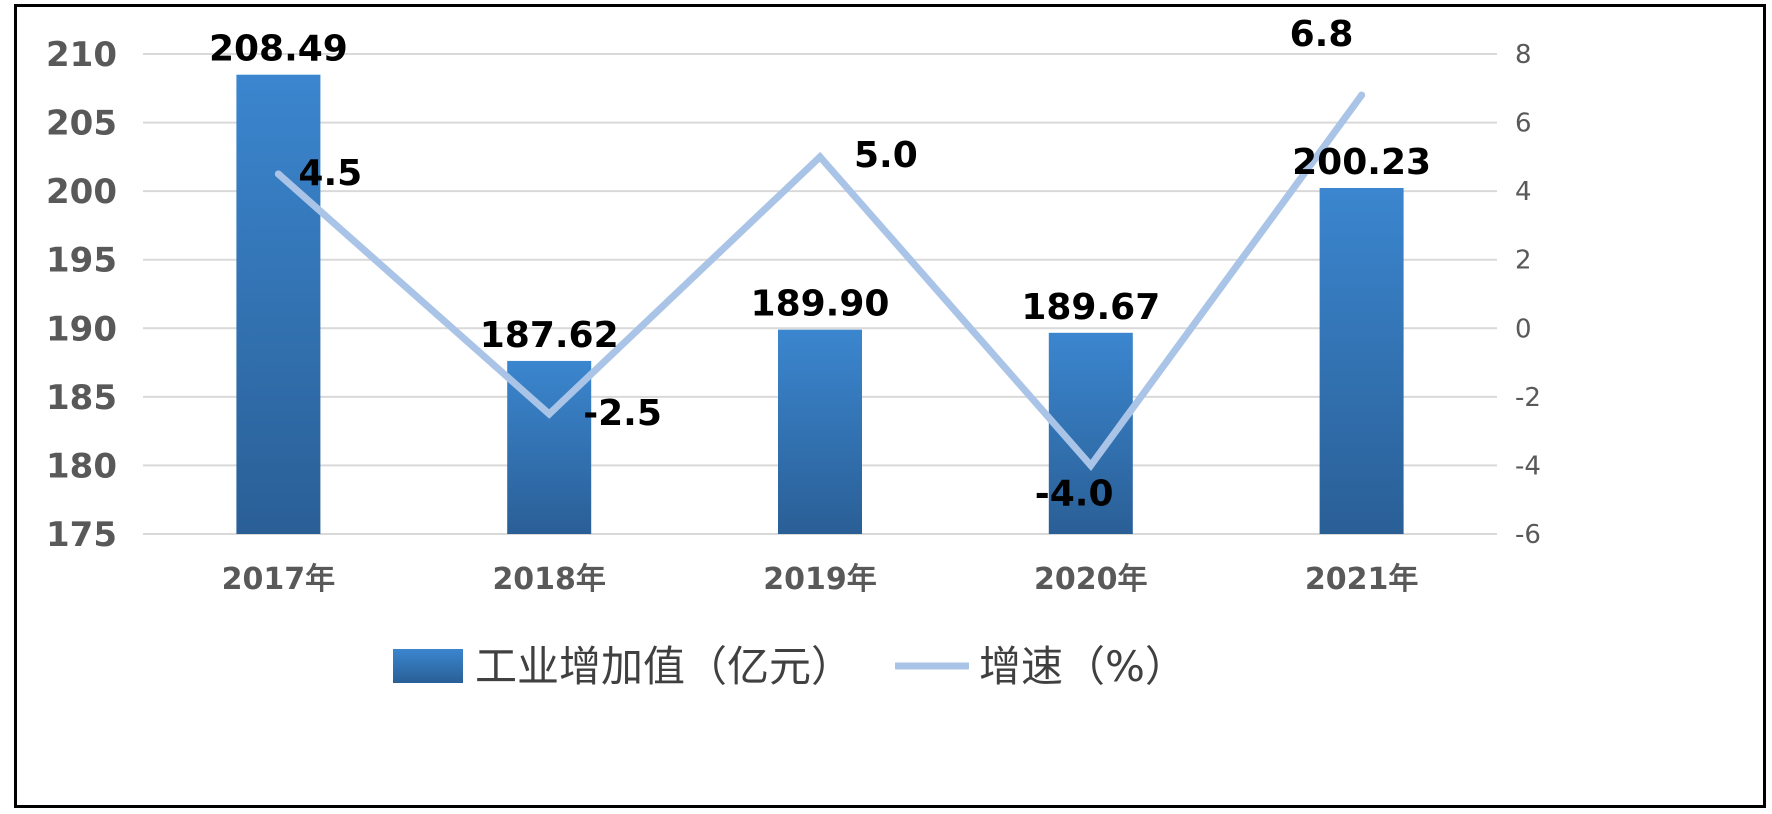 The width and height of the screenshot is (1772, 814). Describe the element at coordinates (1528, 535) in the screenshot. I see `y2-tick-label: -6` at that location.